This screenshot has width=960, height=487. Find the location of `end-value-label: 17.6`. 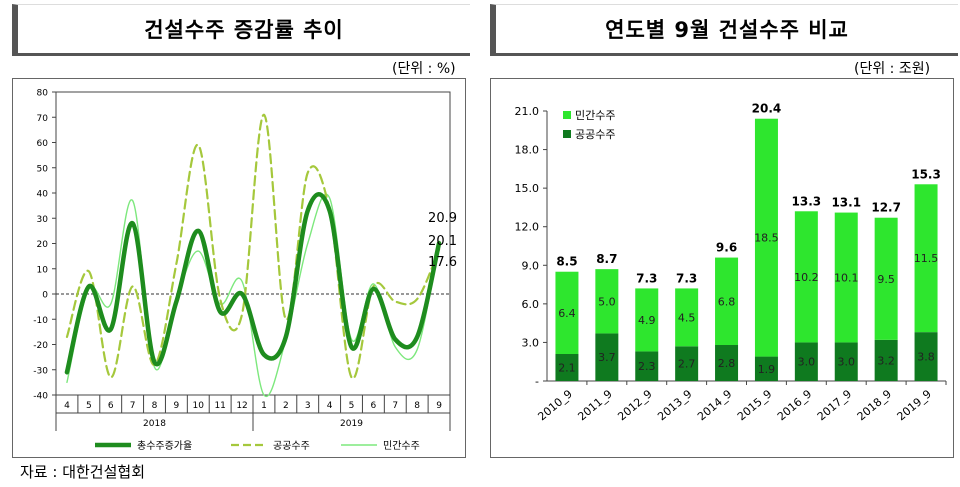

end-value-label: 17.6 is located at coordinates (442, 262).